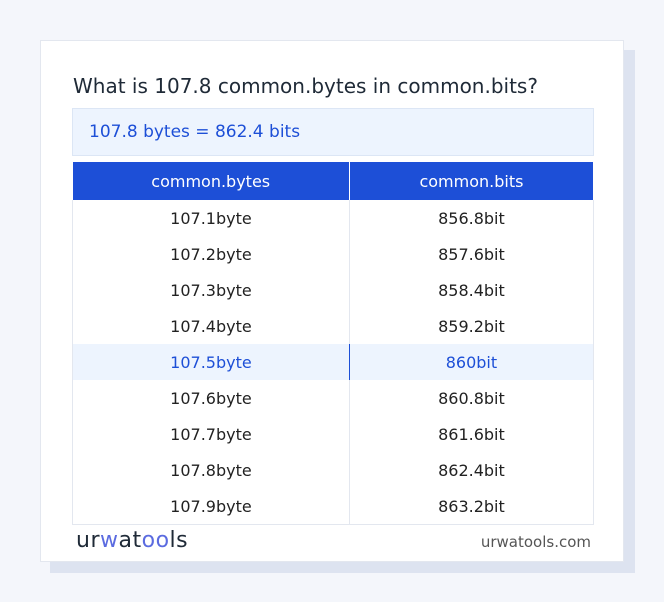  I want to click on table-cell: 107.3byte, so click(211, 290).